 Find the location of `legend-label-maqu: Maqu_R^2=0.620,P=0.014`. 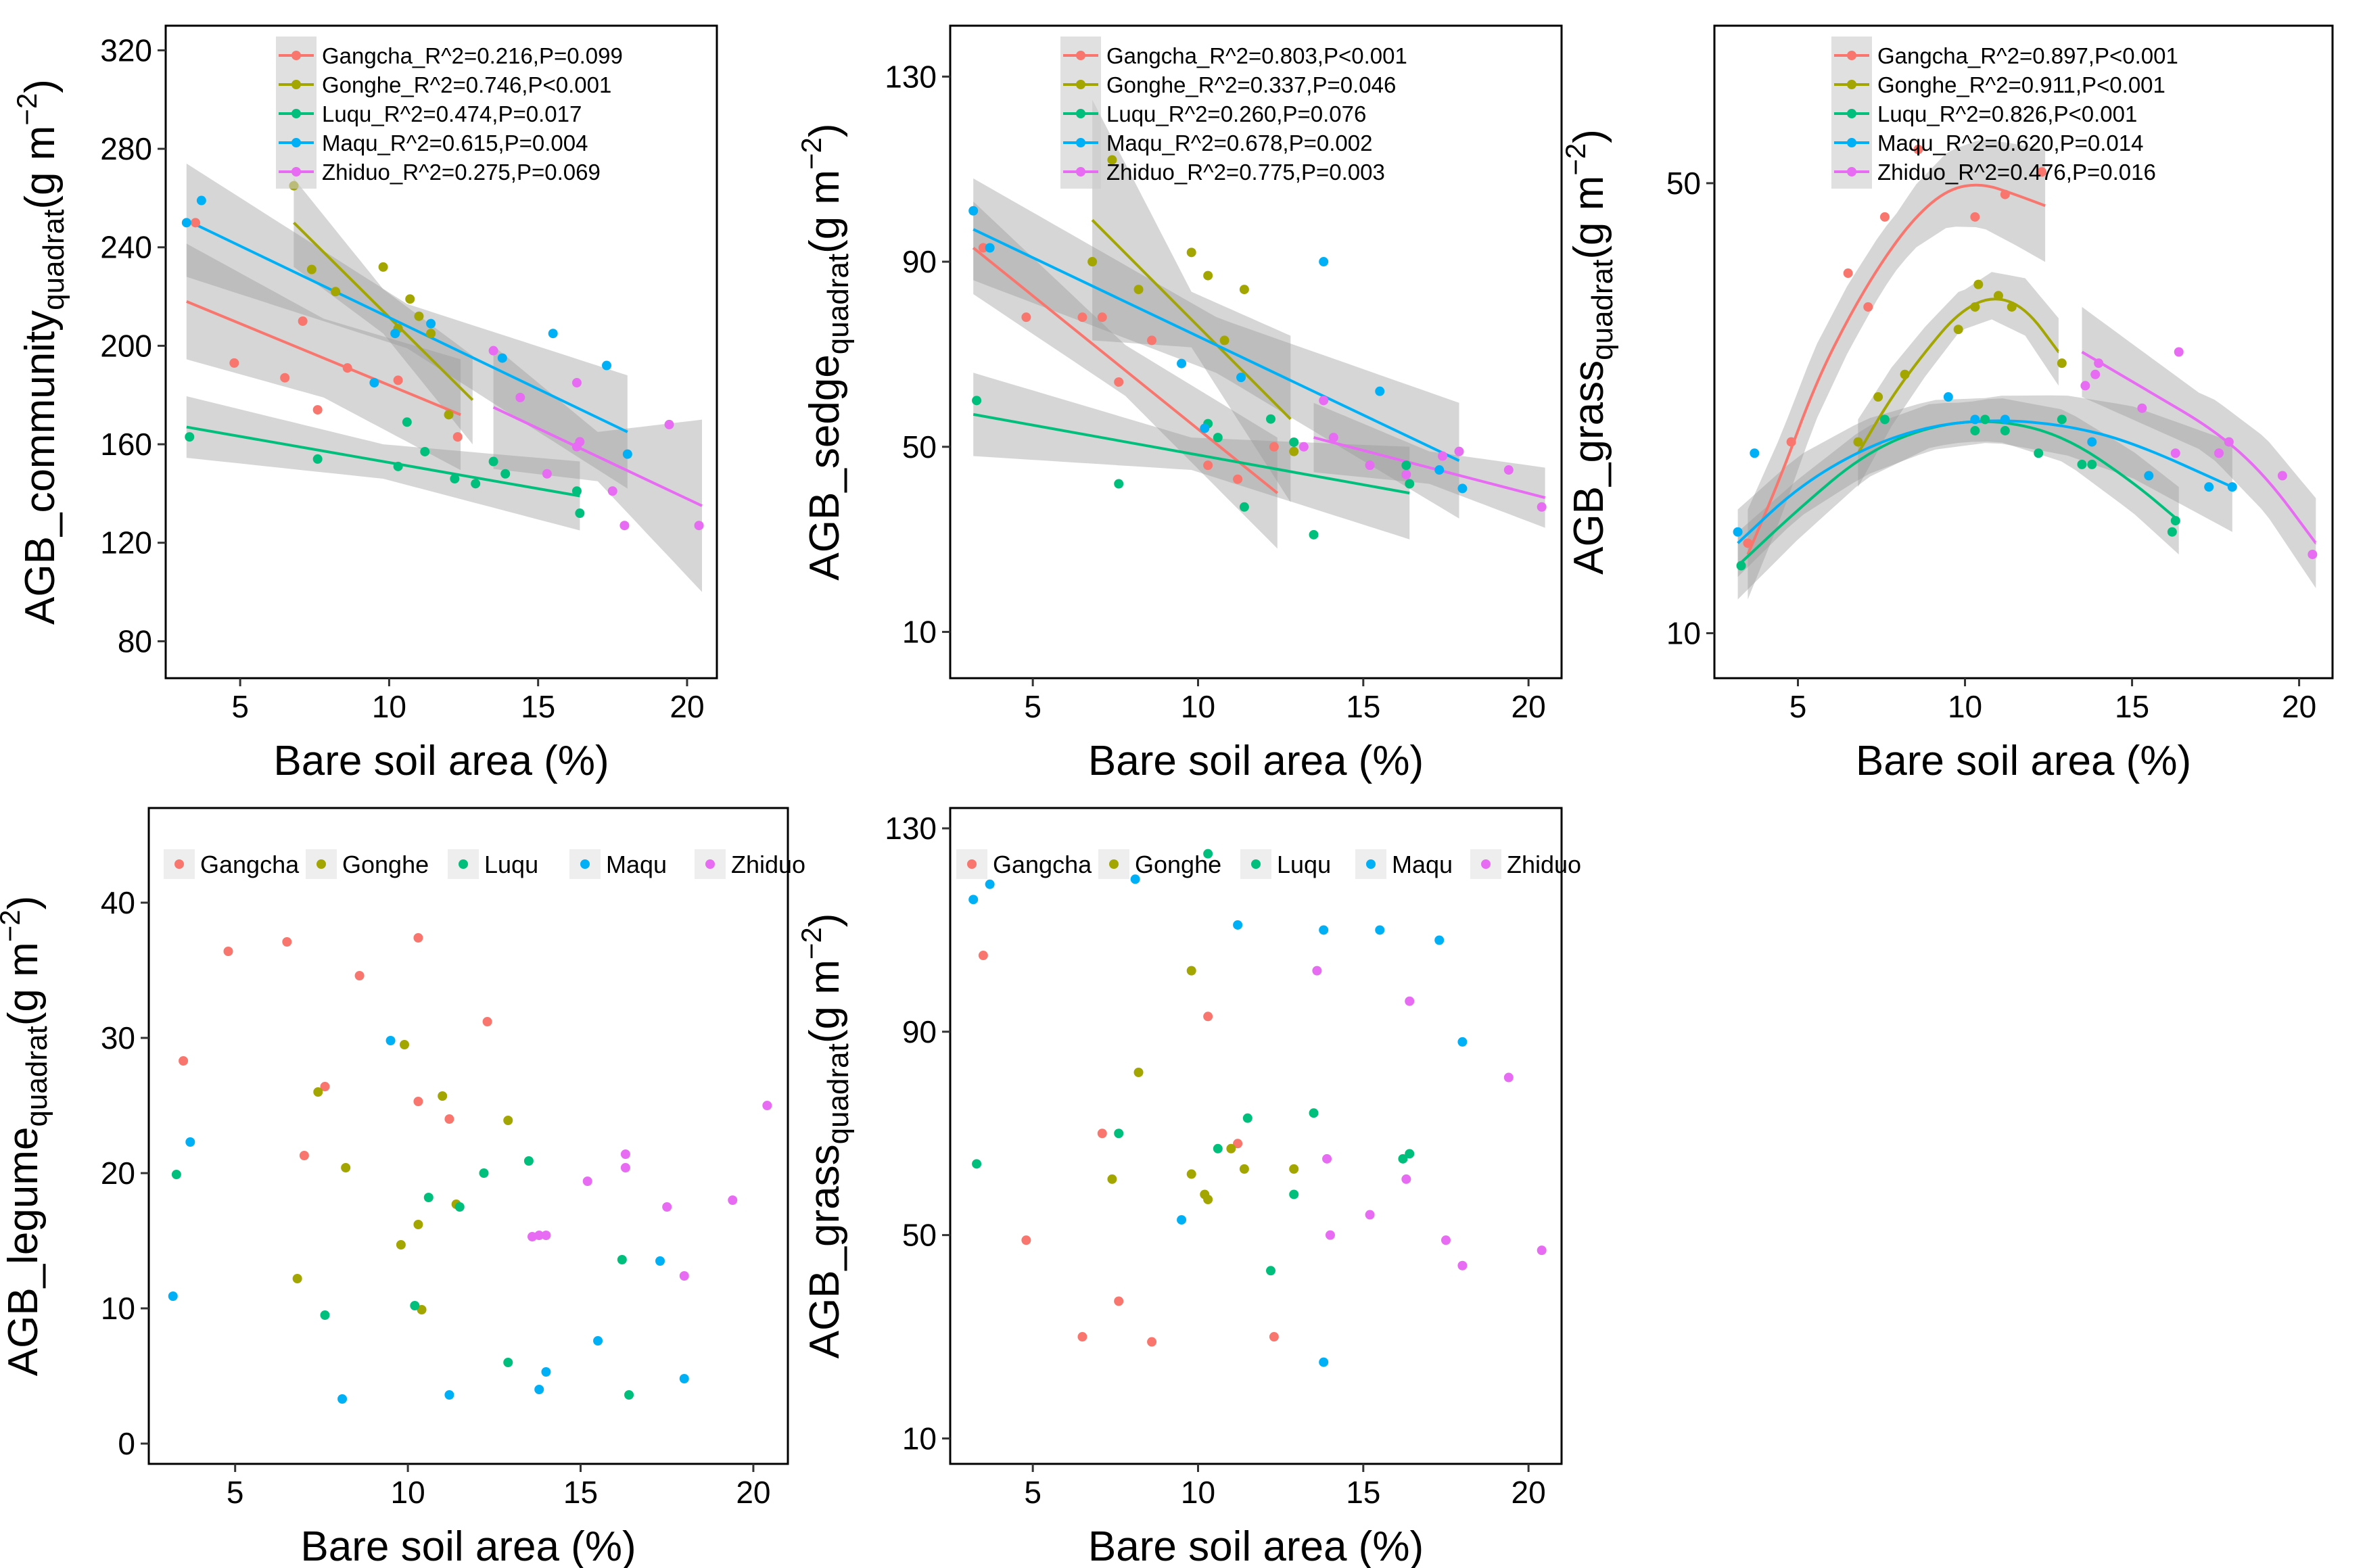

legend-label-maqu: Maqu_R^2=0.620,P=0.014 is located at coordinates (2010, 143).